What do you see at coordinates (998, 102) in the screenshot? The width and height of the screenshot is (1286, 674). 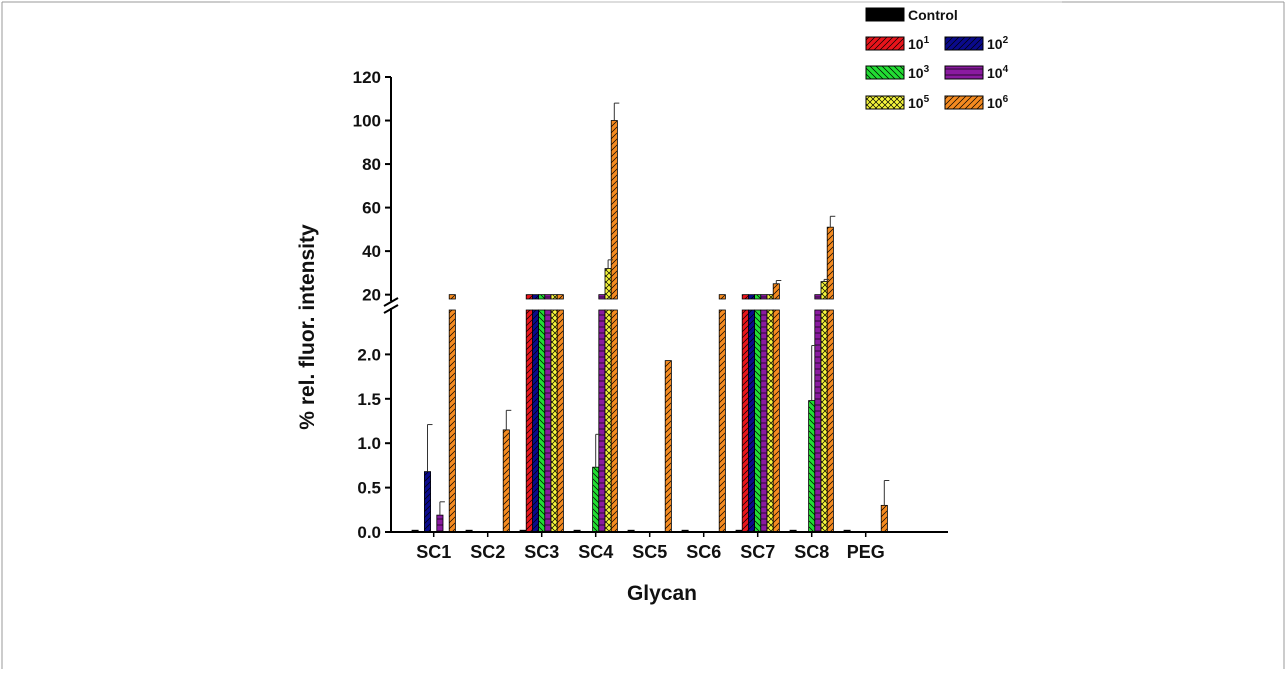 I see `legend-label-6: 106` at bounding box center [998, 102].